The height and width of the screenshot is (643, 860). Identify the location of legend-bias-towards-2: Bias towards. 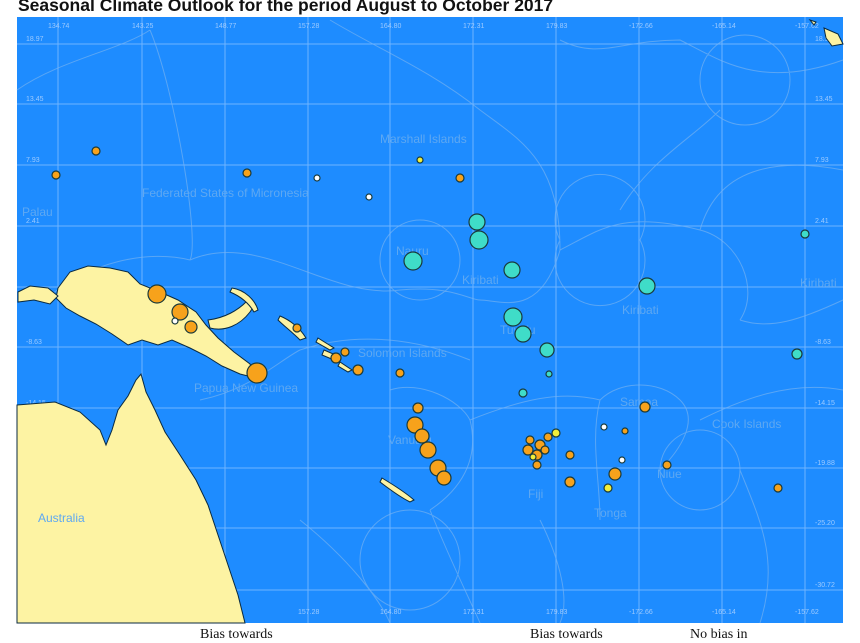
(566, 634).